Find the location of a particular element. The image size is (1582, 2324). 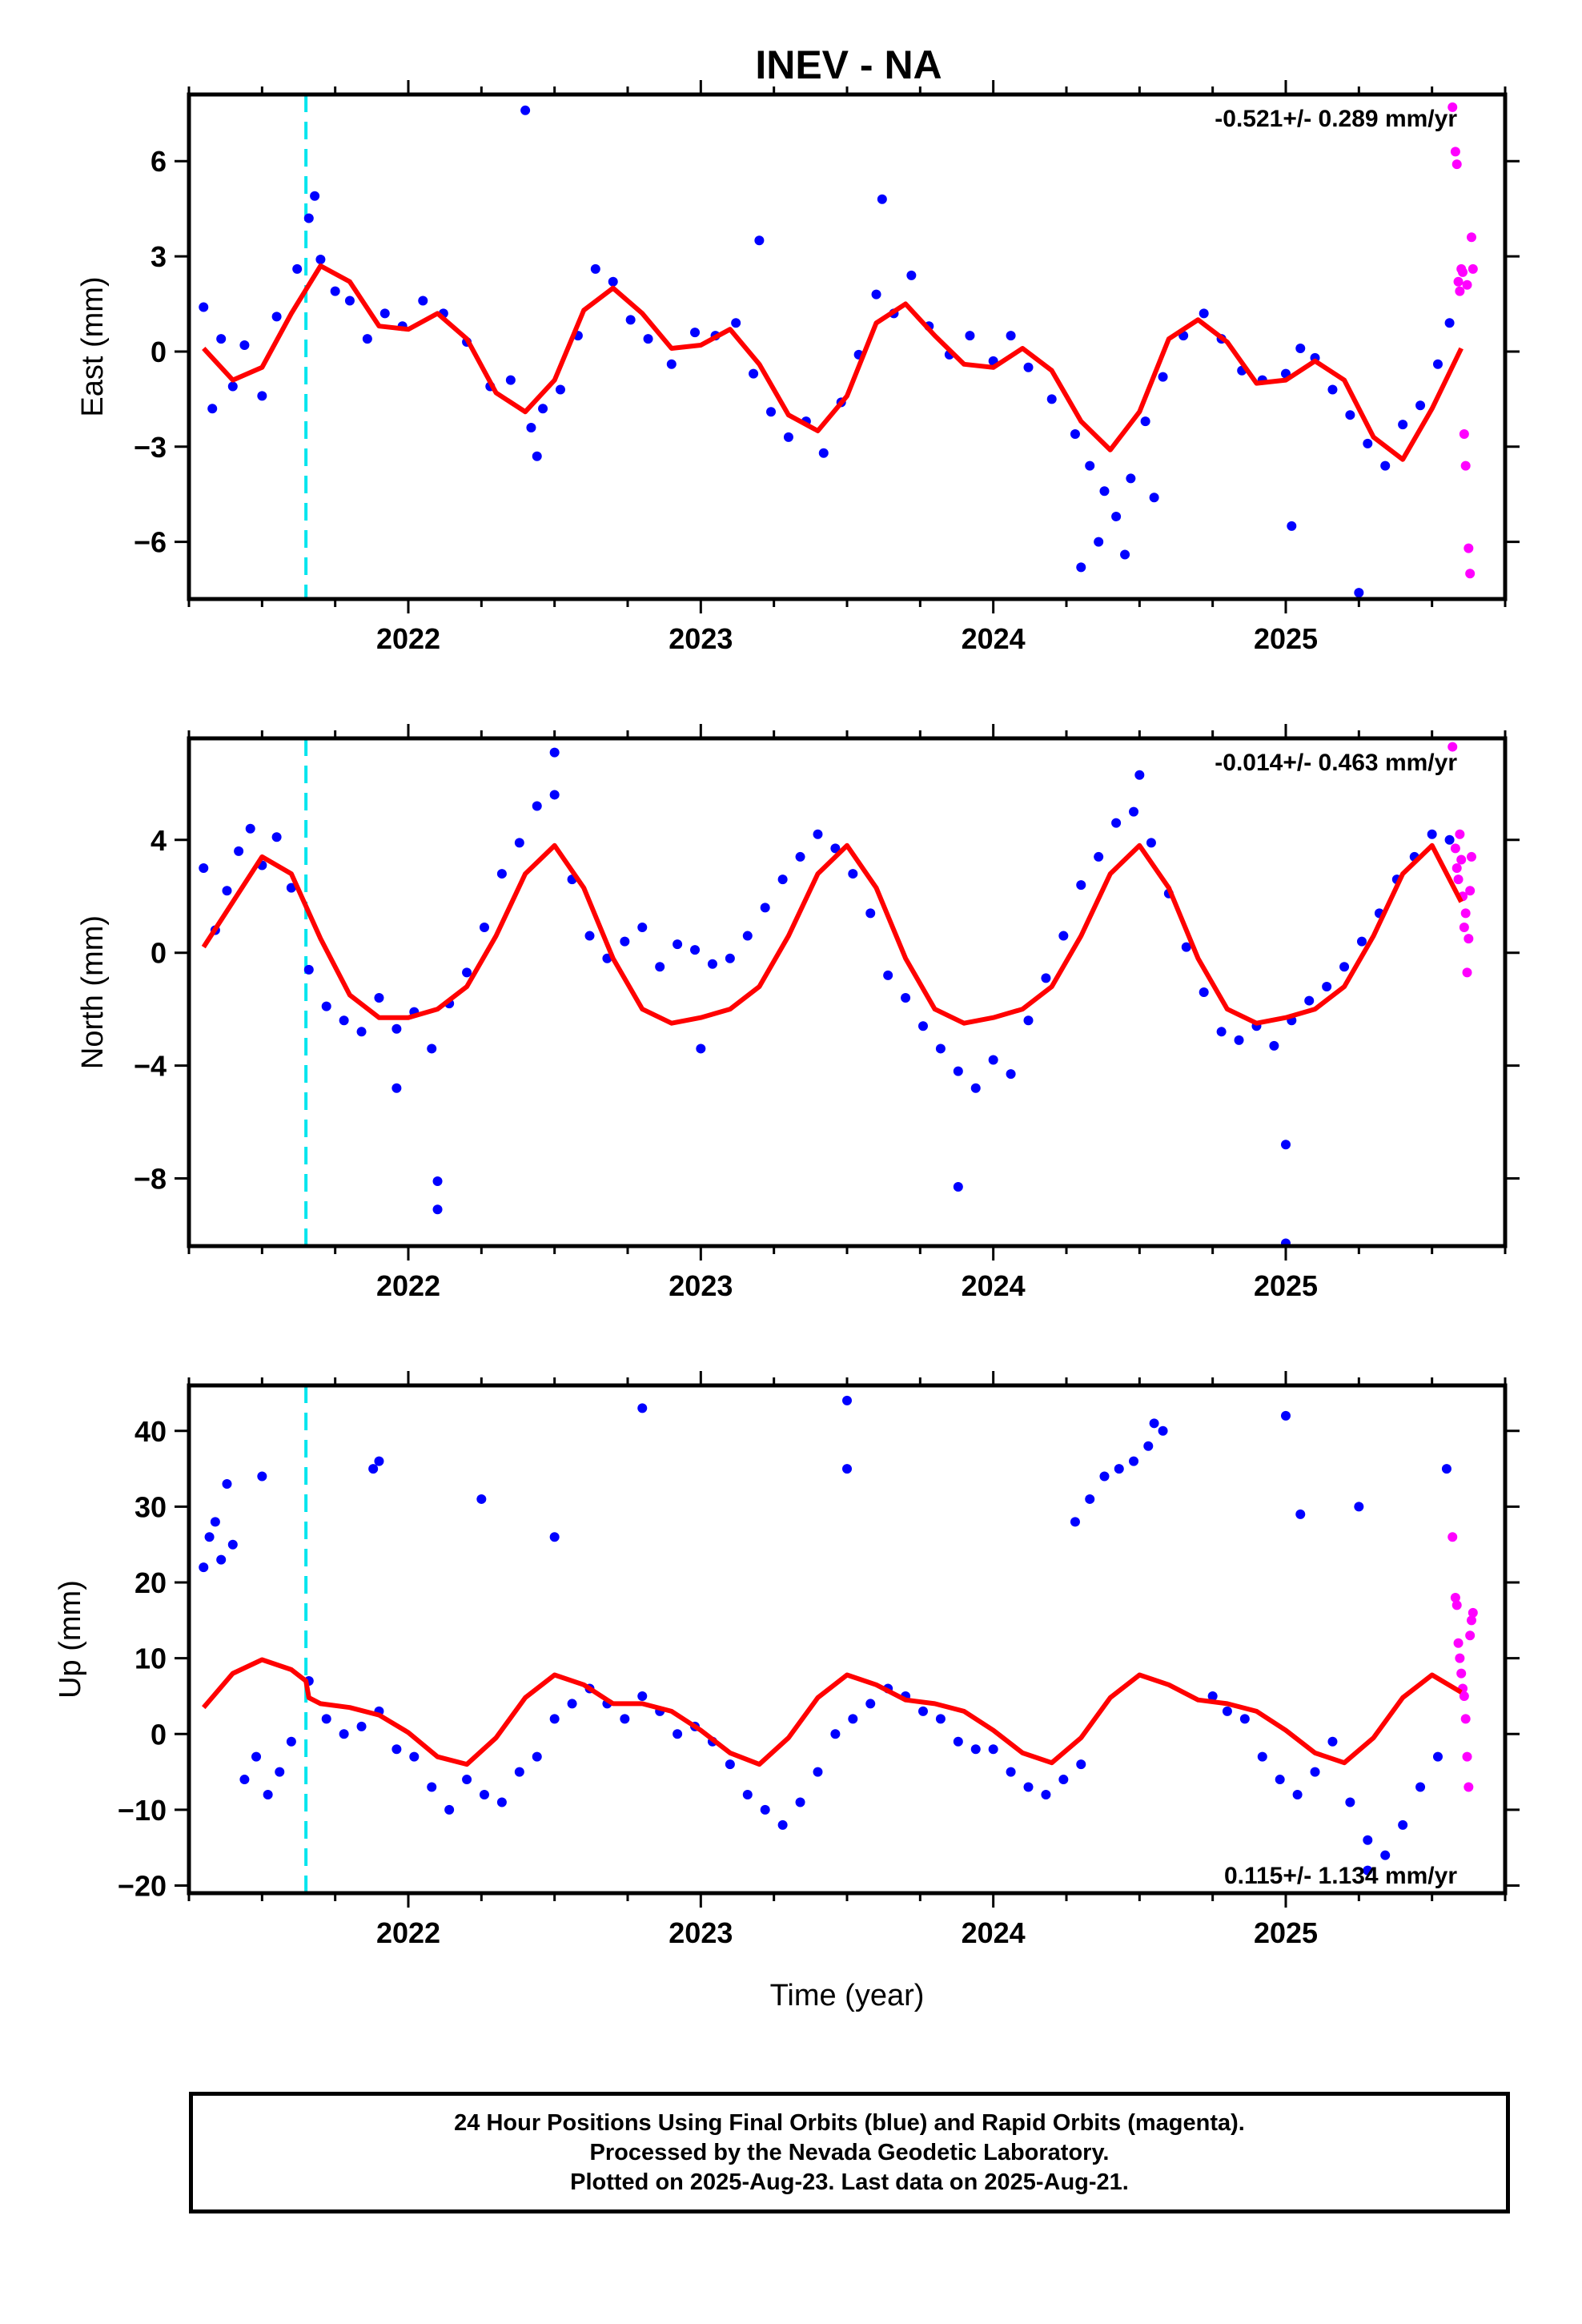

east-rate-label: -0.521+/- 0.289 mm/yr is located at coordinates (1336, 119).